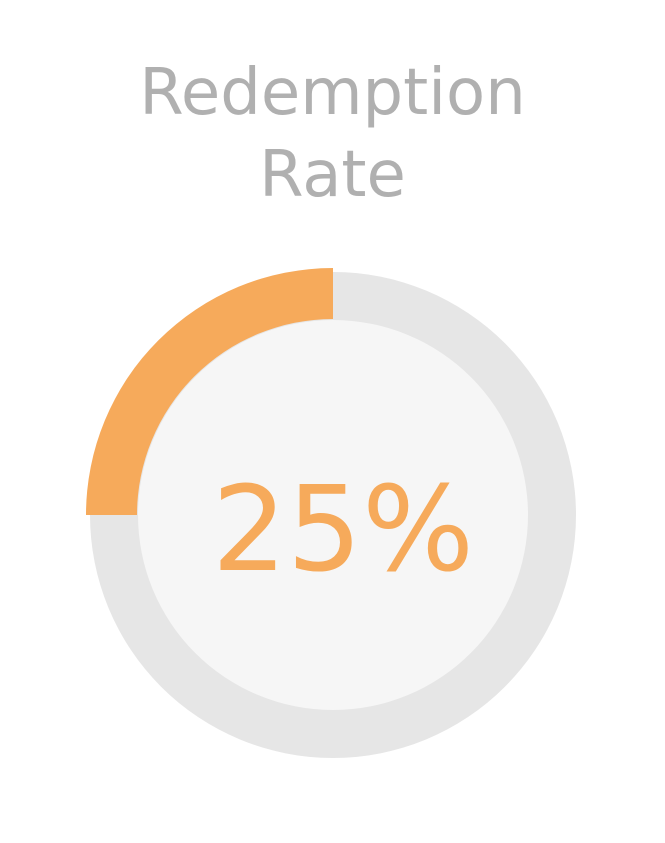 The width and height of the screenshot is (665, 843). I want to click on chart-title-line-2: Rate, so click(332, 175).